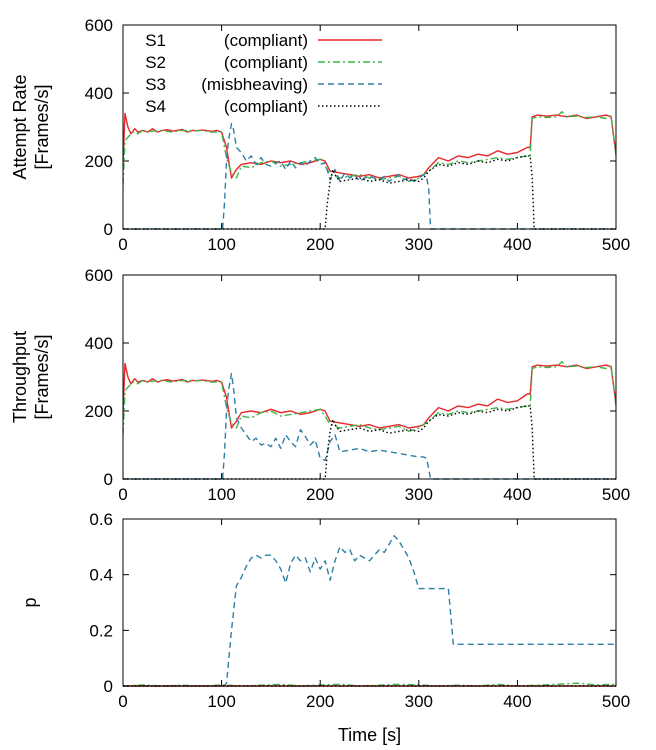 This screenshot has height=750, width=656. Describe the element at coordinates (101, 519) in the screenshot. I see `y-tick-label: 0.6` at that location.